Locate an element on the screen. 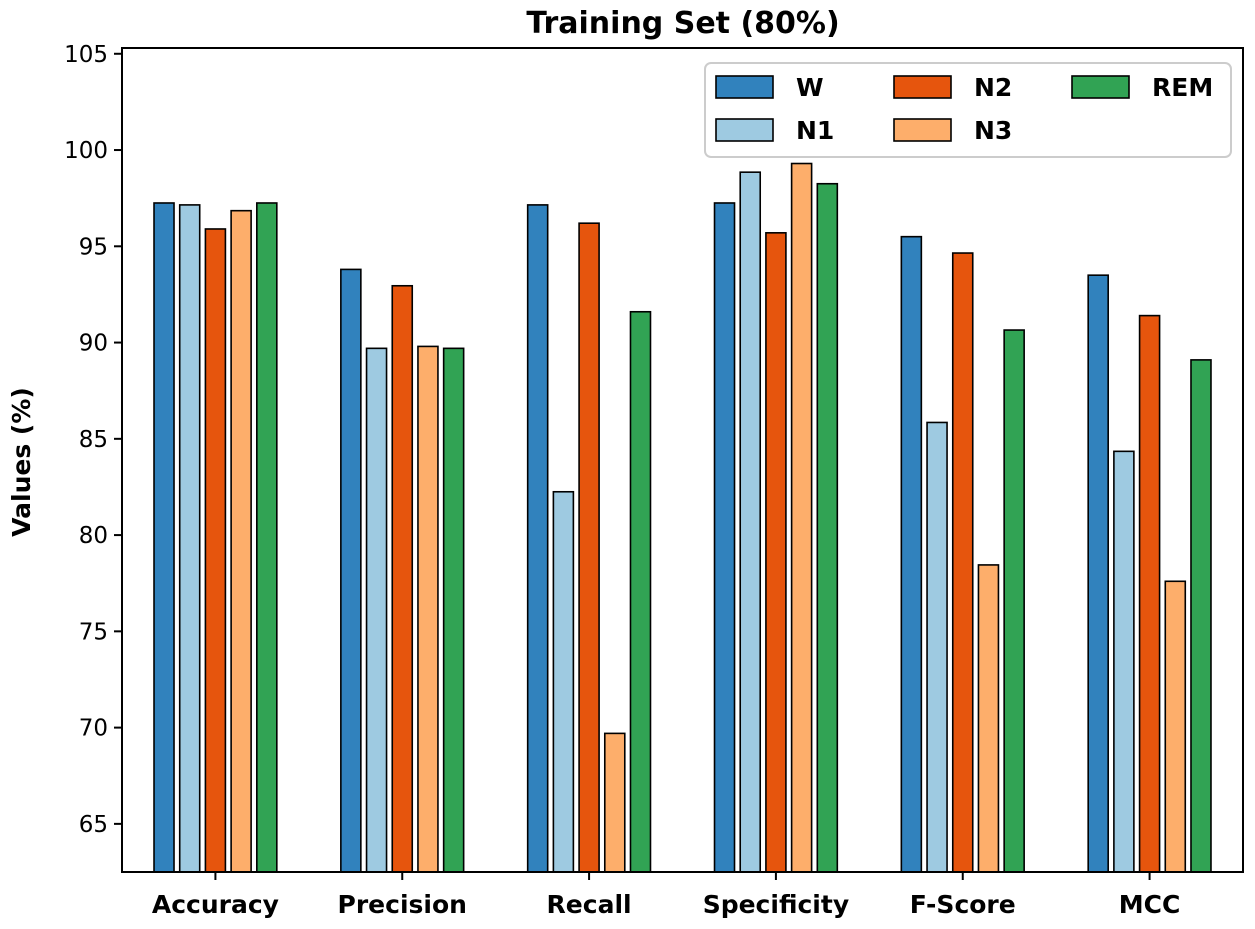  y-tick-label: 75 is located at coordinates (93, 632).